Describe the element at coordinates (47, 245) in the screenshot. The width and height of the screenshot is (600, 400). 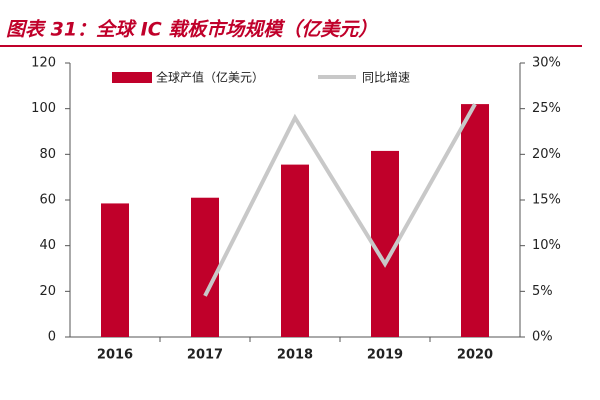
I see `y-tick-label: 40` at that location.